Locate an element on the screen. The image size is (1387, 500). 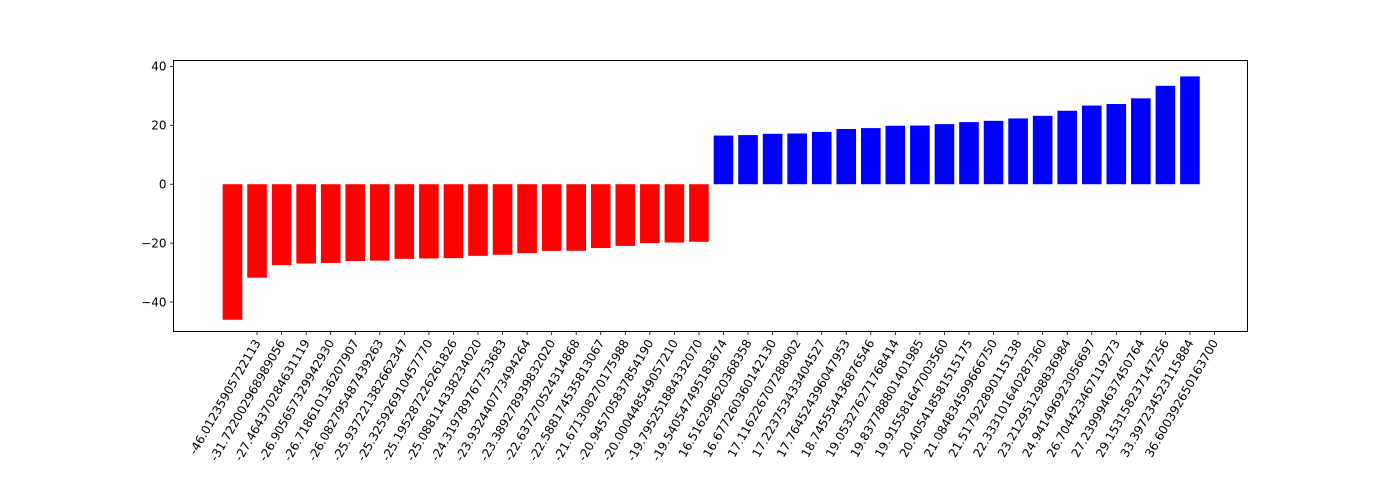
y-axis: −40 −20 0 20 40 is located at coordinates (157, 184).